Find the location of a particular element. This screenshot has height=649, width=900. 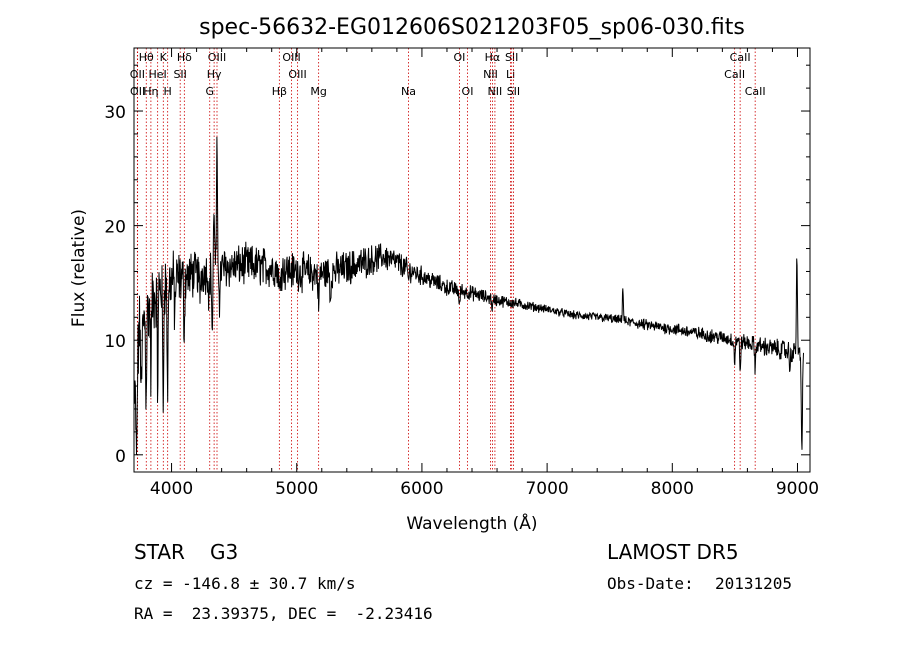

line-marker-label: K is located at coordinates (164, 57).